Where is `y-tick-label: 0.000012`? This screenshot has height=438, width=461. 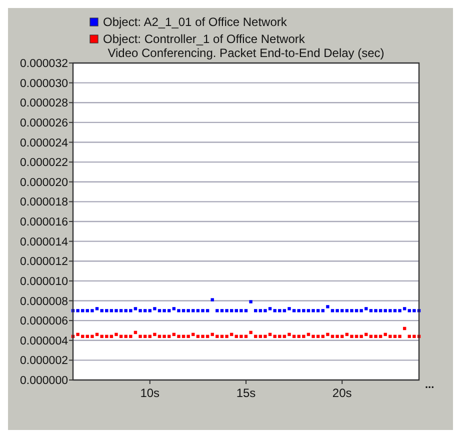
y-tick-label: 0.000012 is located at coordinates (44, 262).